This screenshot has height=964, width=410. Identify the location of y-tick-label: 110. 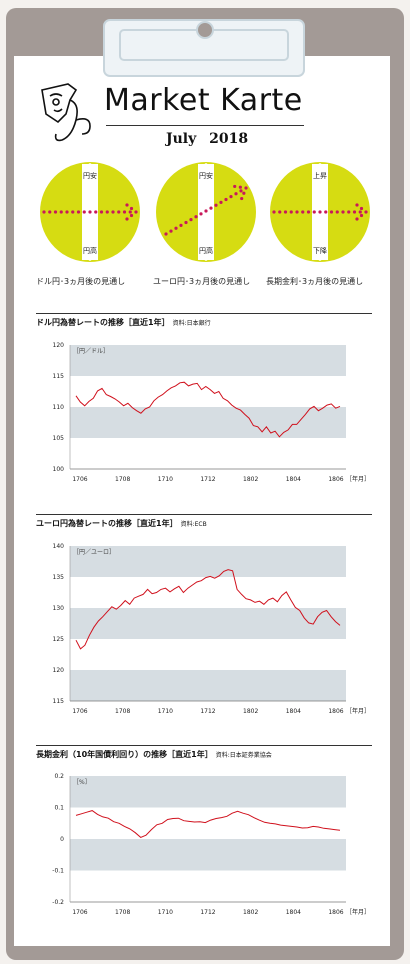
(59, 407).